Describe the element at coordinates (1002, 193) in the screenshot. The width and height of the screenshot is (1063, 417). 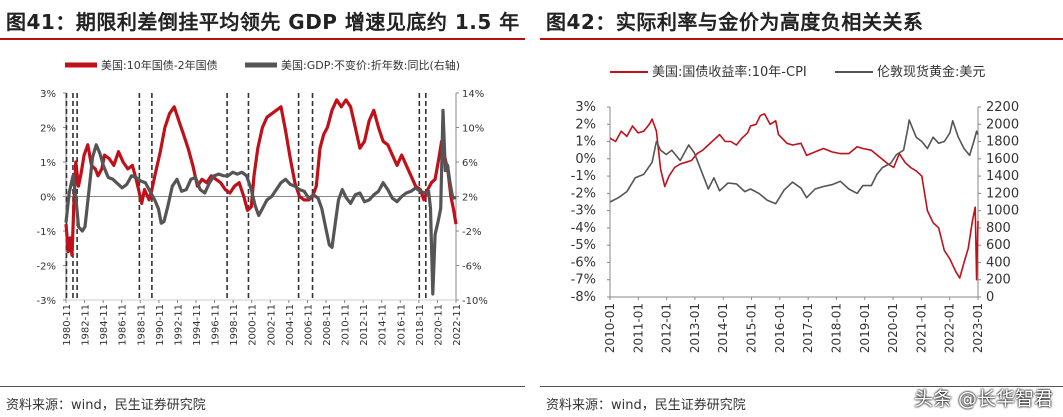
I see `y-right-tick-label: 1200` at that location.